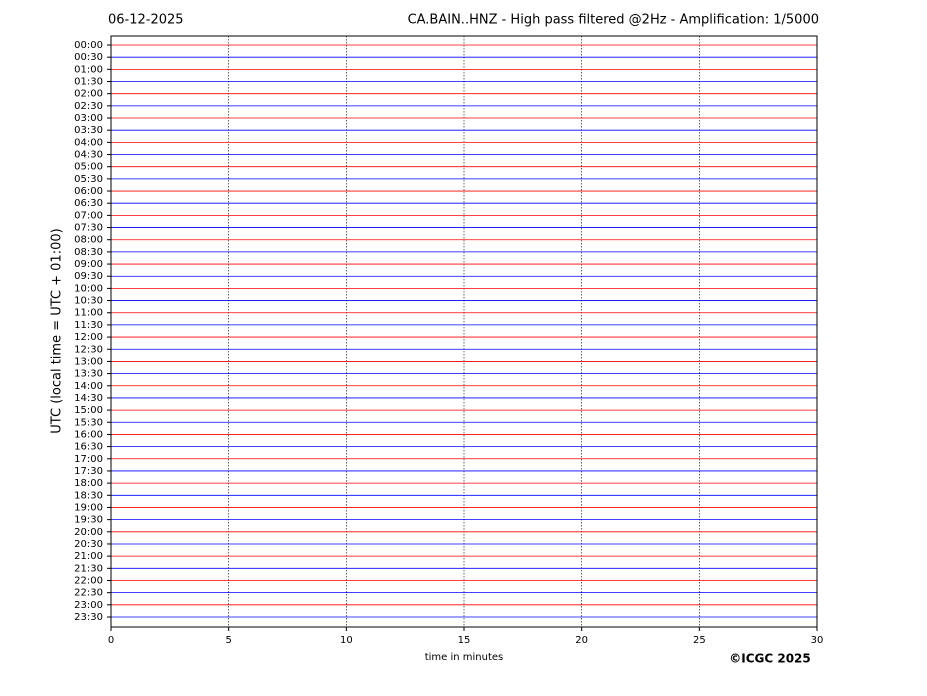  Describe the element at coordinates (88, 434) in the screenshot. I see `y-tick-label: 16:00` at that location.